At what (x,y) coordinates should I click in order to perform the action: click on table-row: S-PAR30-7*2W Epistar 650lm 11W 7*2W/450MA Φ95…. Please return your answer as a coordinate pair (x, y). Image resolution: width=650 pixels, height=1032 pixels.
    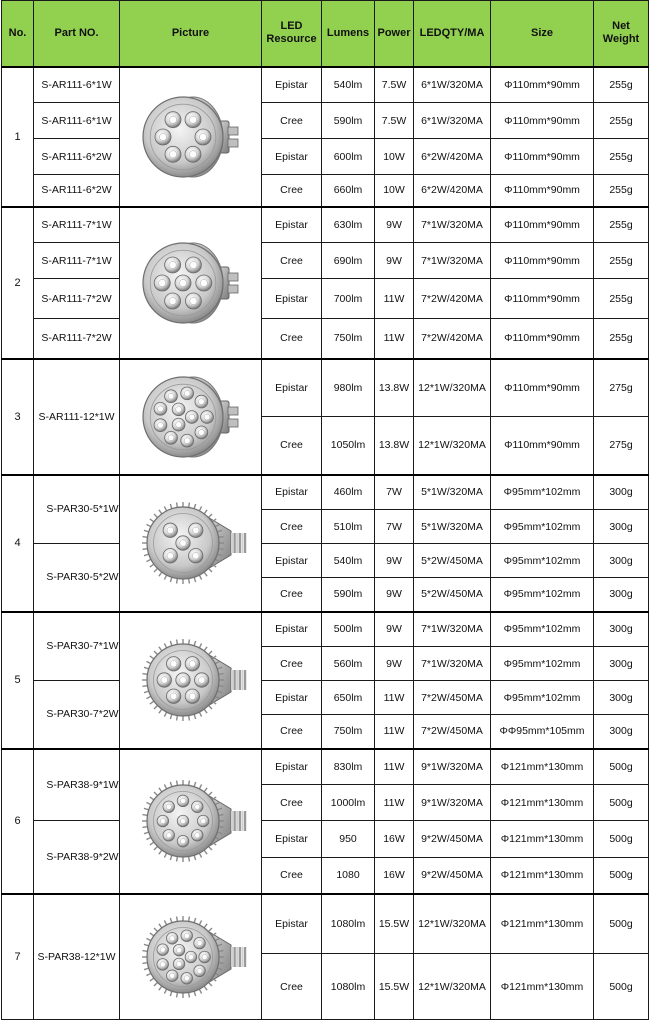
    Looking at the image, I should click on (325, 714).